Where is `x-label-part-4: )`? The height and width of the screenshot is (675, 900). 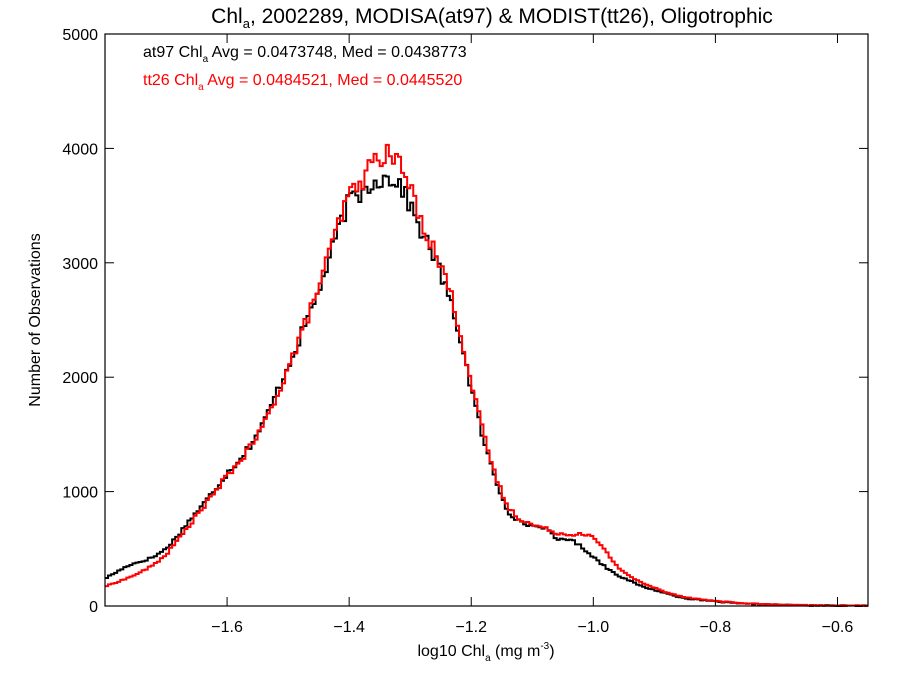
x-label-part-4: ) is located at coordinates (551, 651).